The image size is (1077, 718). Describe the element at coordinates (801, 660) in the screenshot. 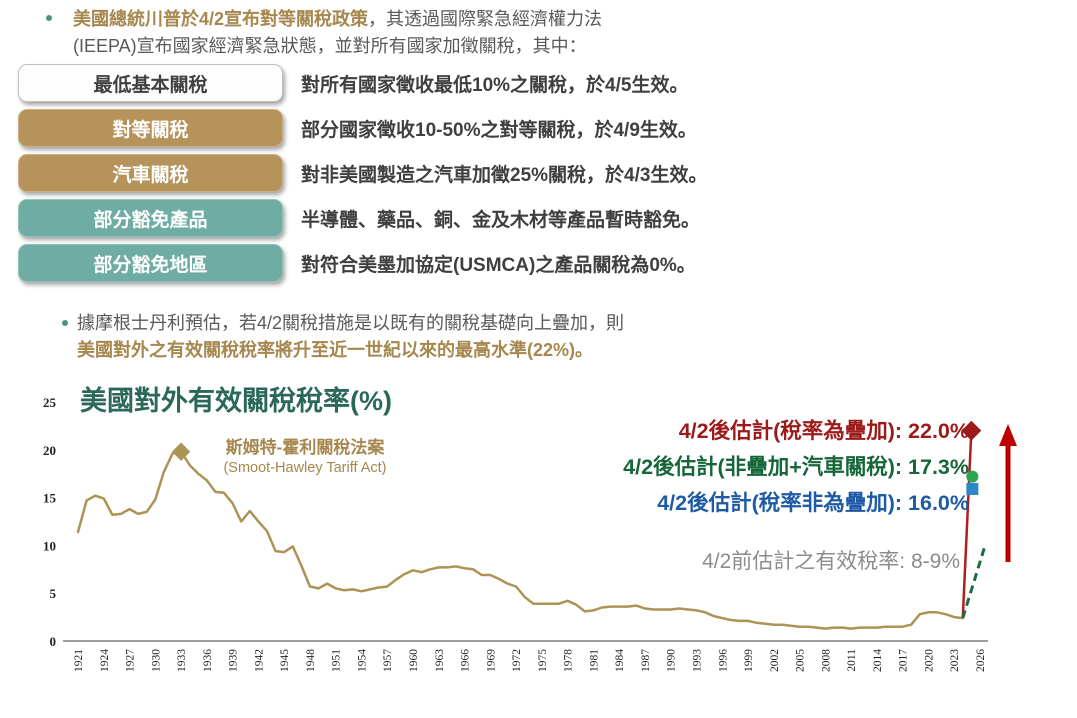

I see `x-tick-label: 2005` at that location.